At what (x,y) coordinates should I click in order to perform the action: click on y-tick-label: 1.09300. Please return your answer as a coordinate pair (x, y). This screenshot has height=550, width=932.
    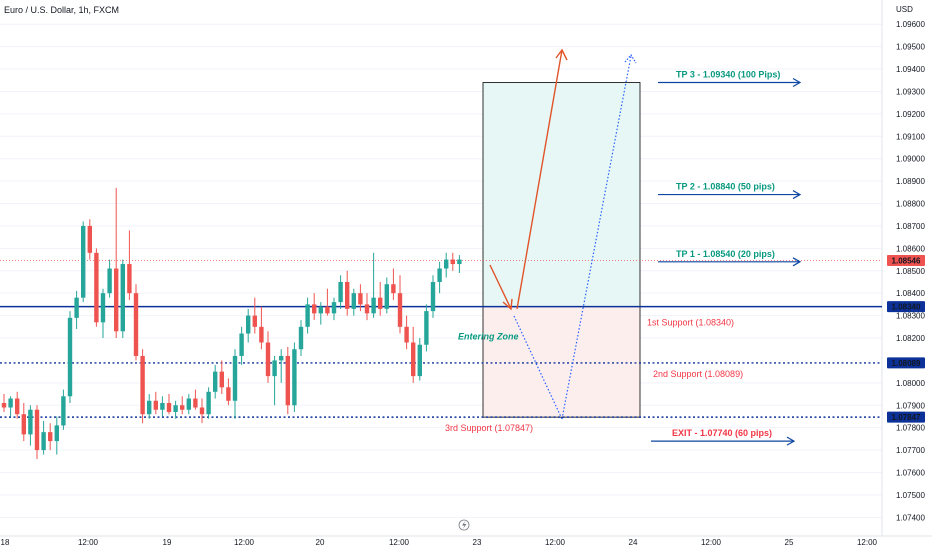
    Looking at the image, I should click on (910, 91).